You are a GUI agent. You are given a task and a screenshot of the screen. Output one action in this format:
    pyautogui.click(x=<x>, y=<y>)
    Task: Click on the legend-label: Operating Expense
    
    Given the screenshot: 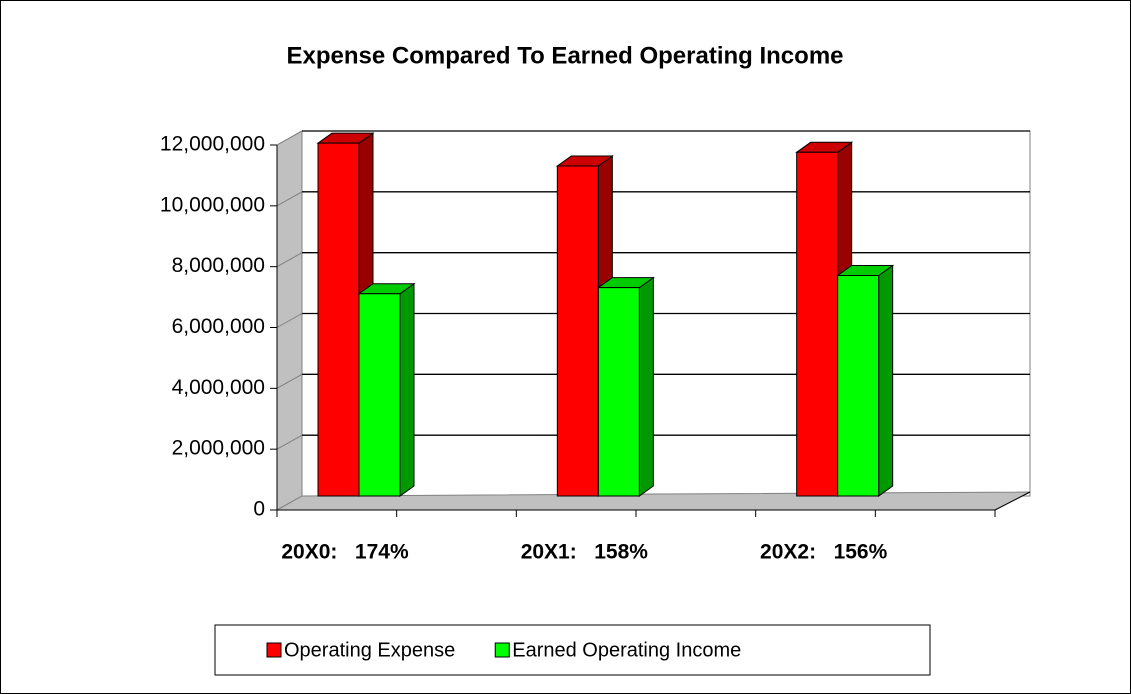 What is the action you would take?
    pyautogui.click(x=369, y=650)
    